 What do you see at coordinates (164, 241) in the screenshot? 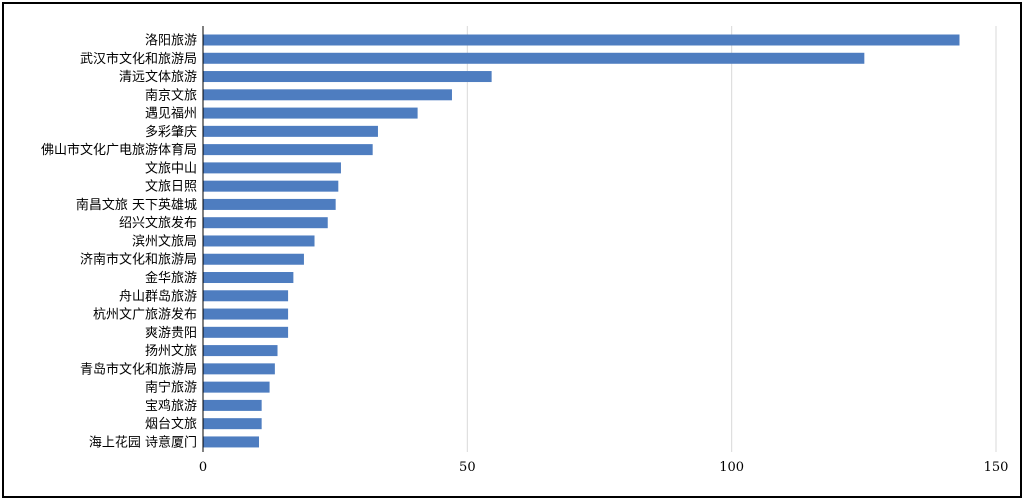
I see `category-label-12: 滨州文旅局` at bounding box center [164, 241].